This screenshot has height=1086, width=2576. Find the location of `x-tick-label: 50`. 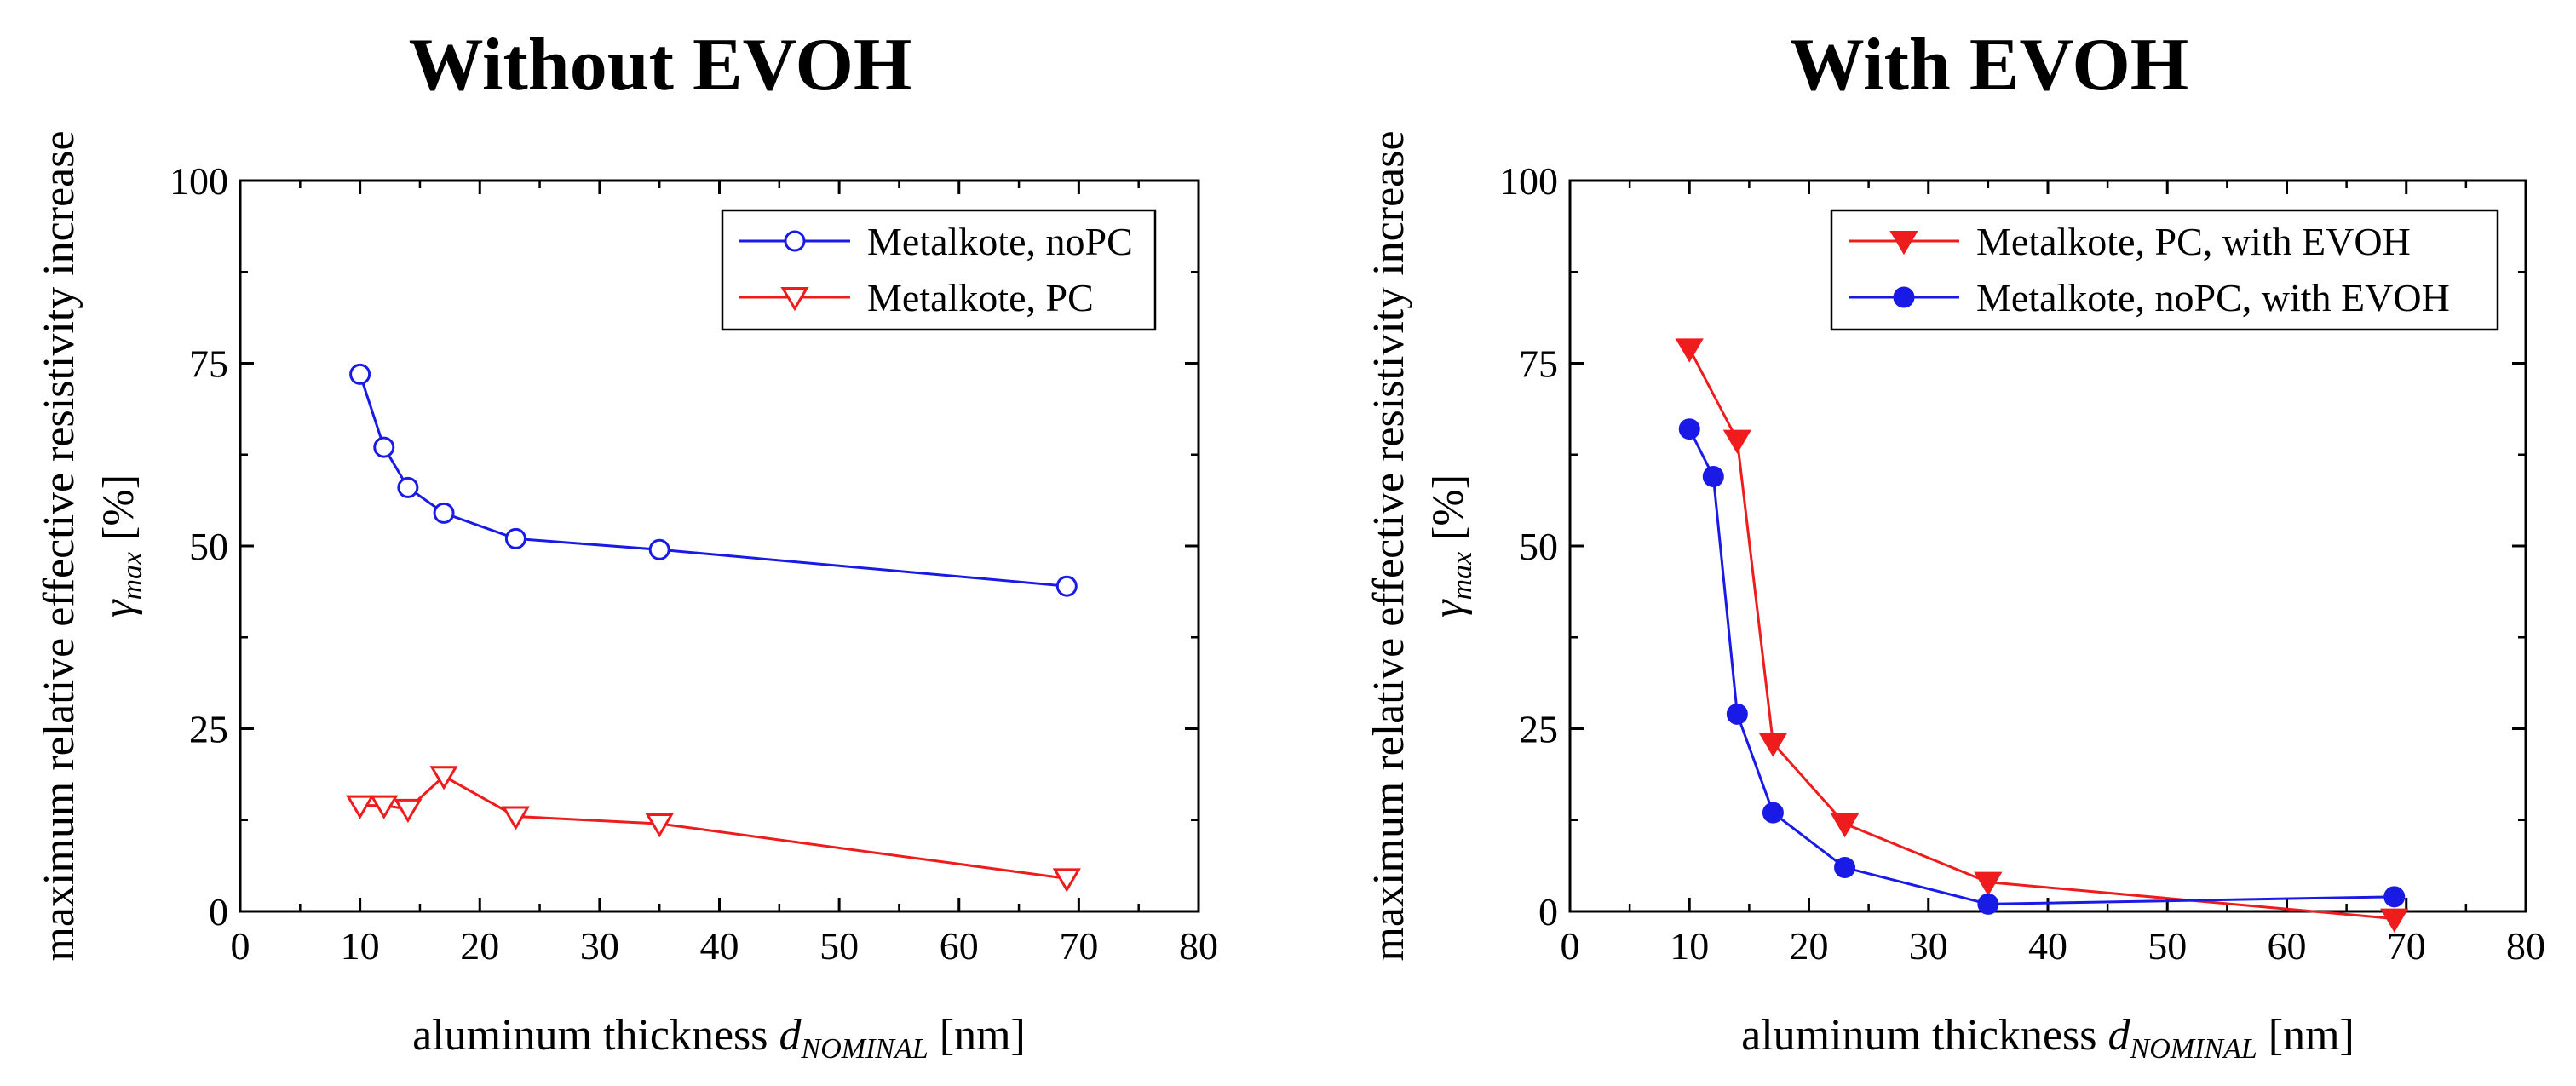

x-tick-label: 50 is located at coordinates (839, 946).